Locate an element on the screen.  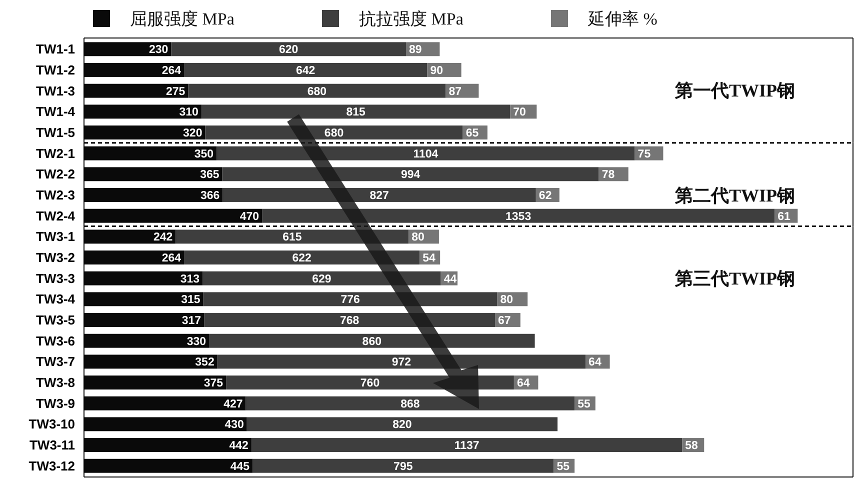
data-label: 442 is located at coordinates (238, 446).